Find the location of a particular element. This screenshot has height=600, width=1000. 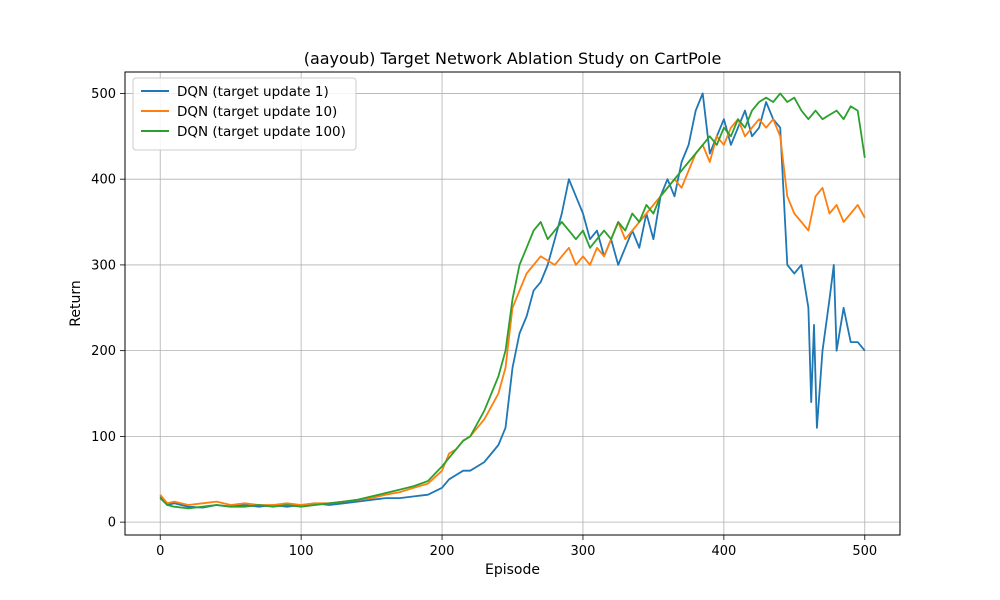

legend-box is located at coordinates (244, 114).